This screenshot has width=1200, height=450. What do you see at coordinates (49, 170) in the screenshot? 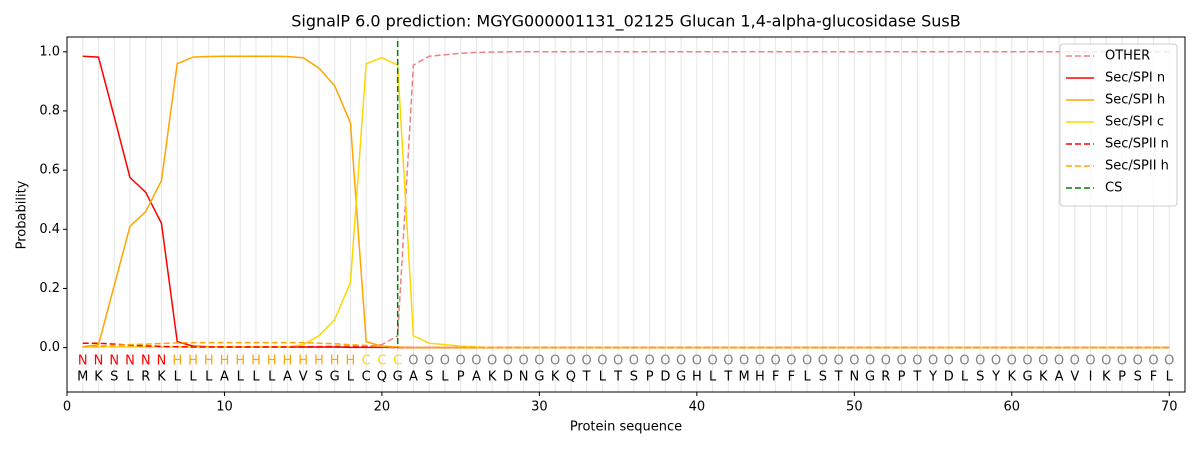
I see `y-tick-label: 0.6` at bounding box center [49, 170].